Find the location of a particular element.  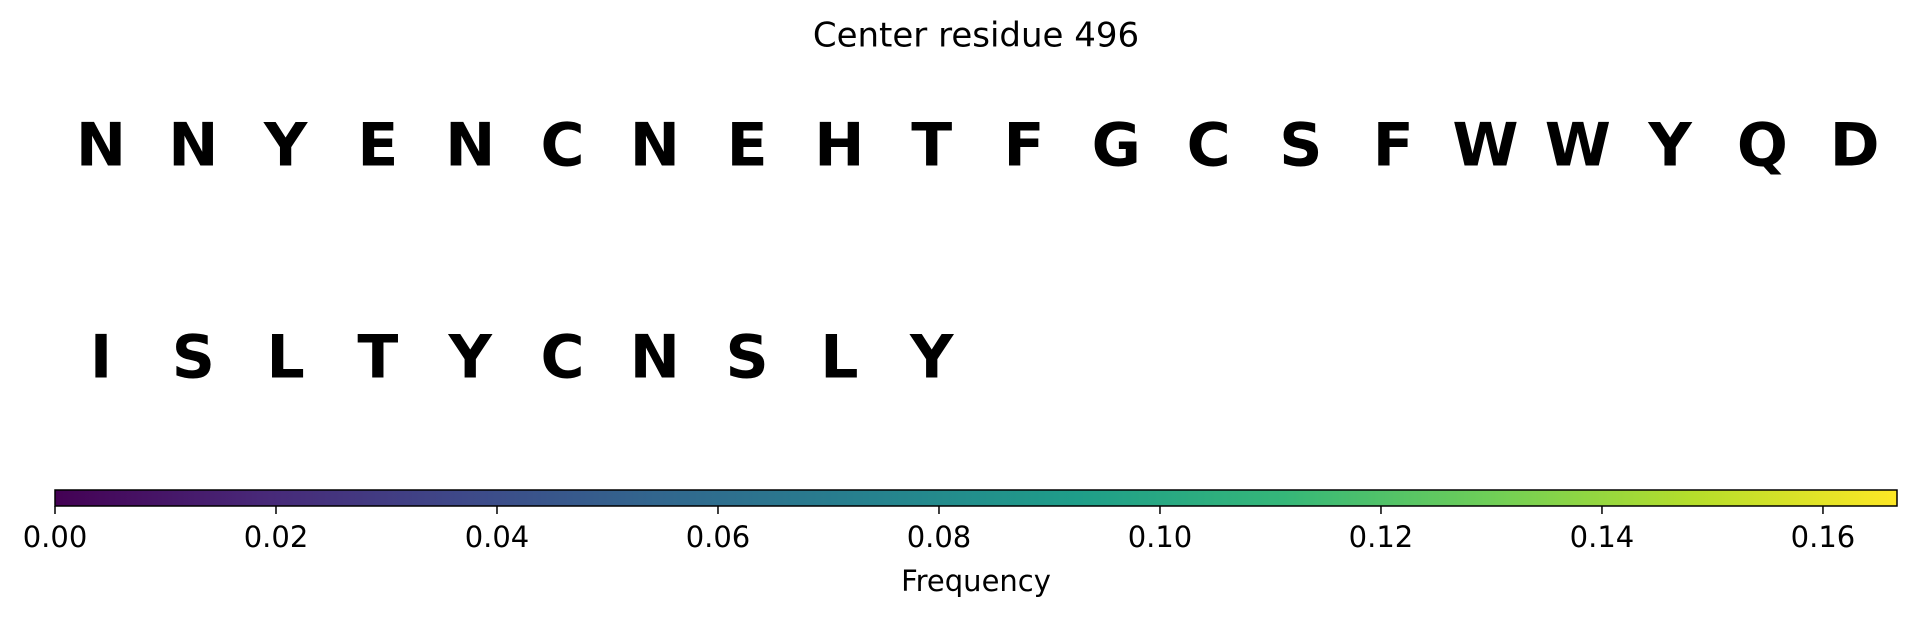

residue-letter: Q is located at coordinates (1762, 146).